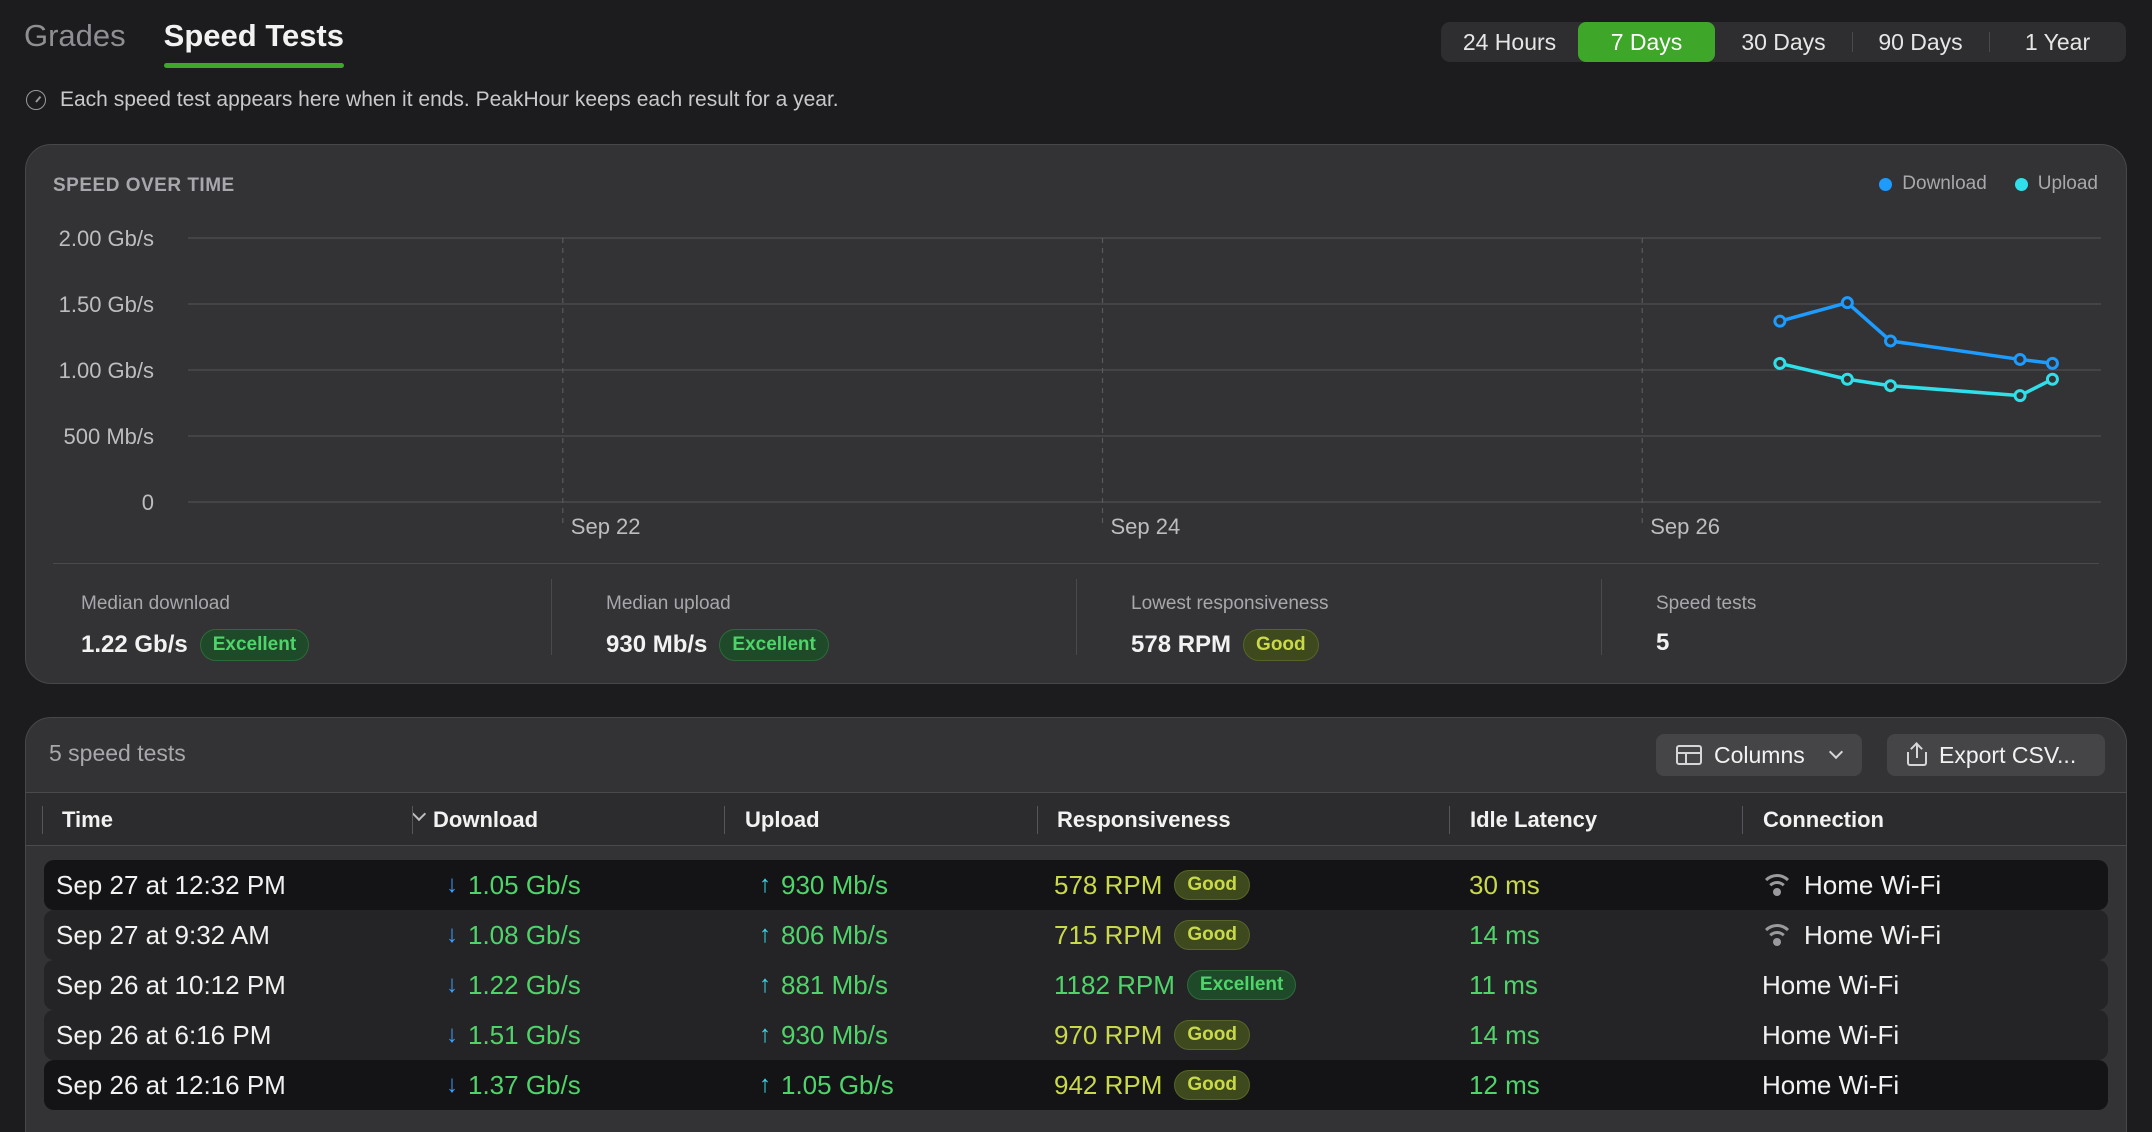 The image size is (2152, 1132). I want to click on header-idle-latency: Idle Latency, so click(1534, 819).